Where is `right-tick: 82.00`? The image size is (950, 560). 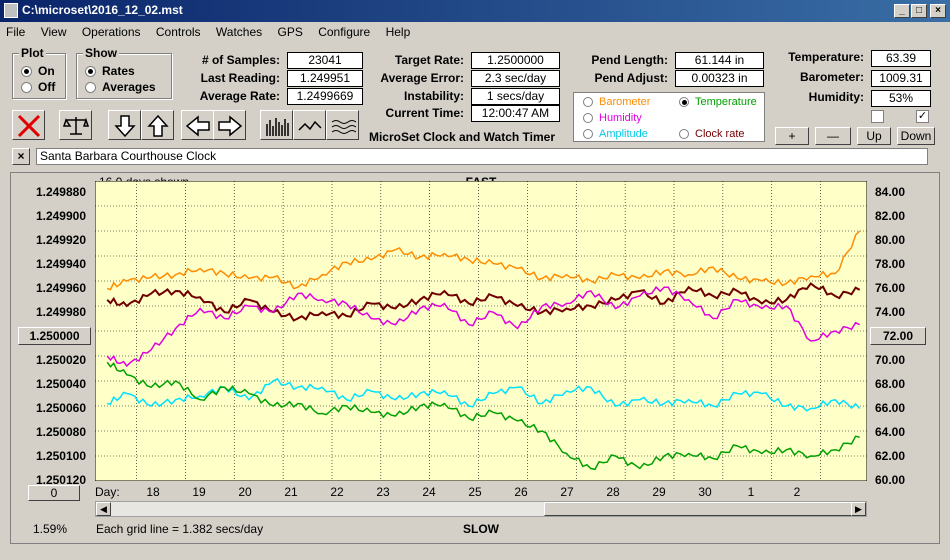 right-tick: 82.00 is located at coordinates (890, 216).